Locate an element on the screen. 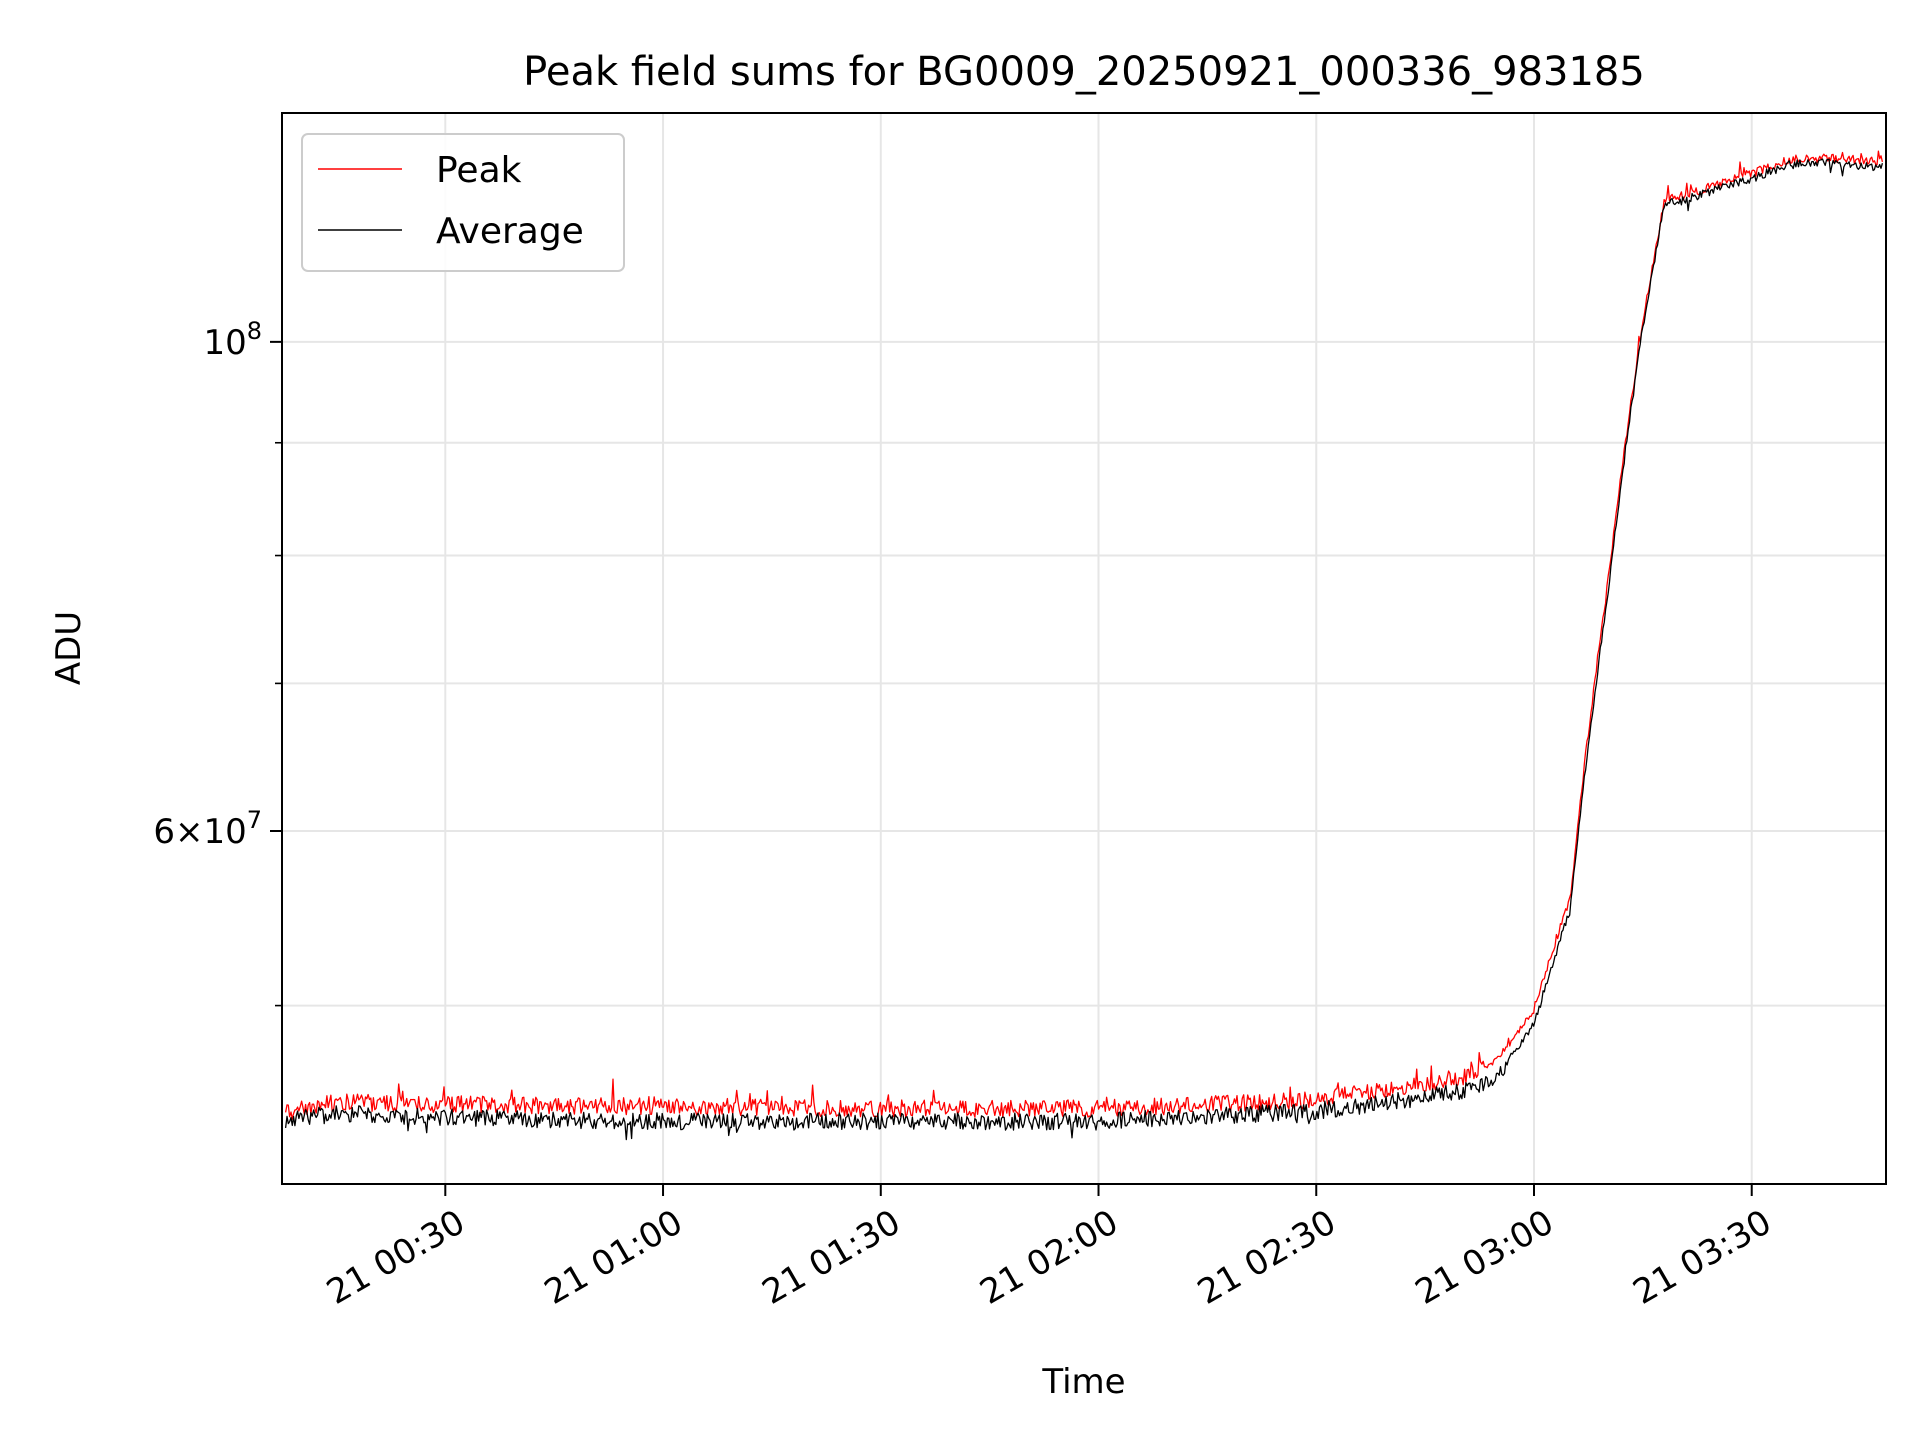 The width and height of the screenshot is (1920, 1440). y-tick-exponent: 7 is located at coordinates (254, 820).